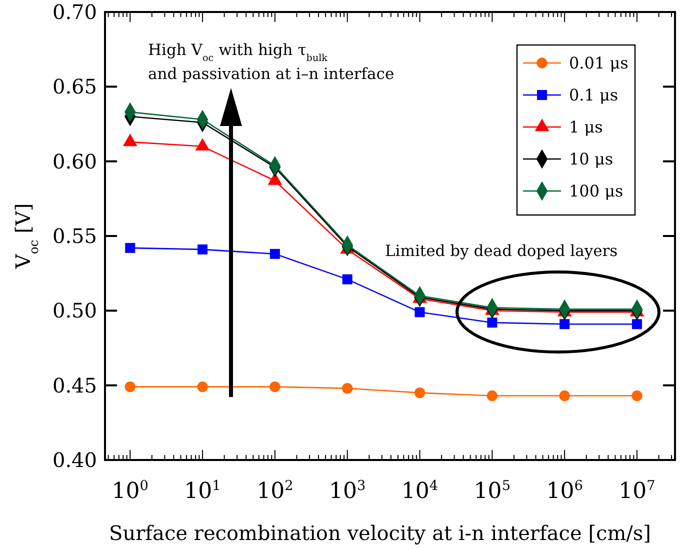  Describe the element at coordinates (74, 236) in the screenshot. I see `y-tick-label: 0.55` at that location.